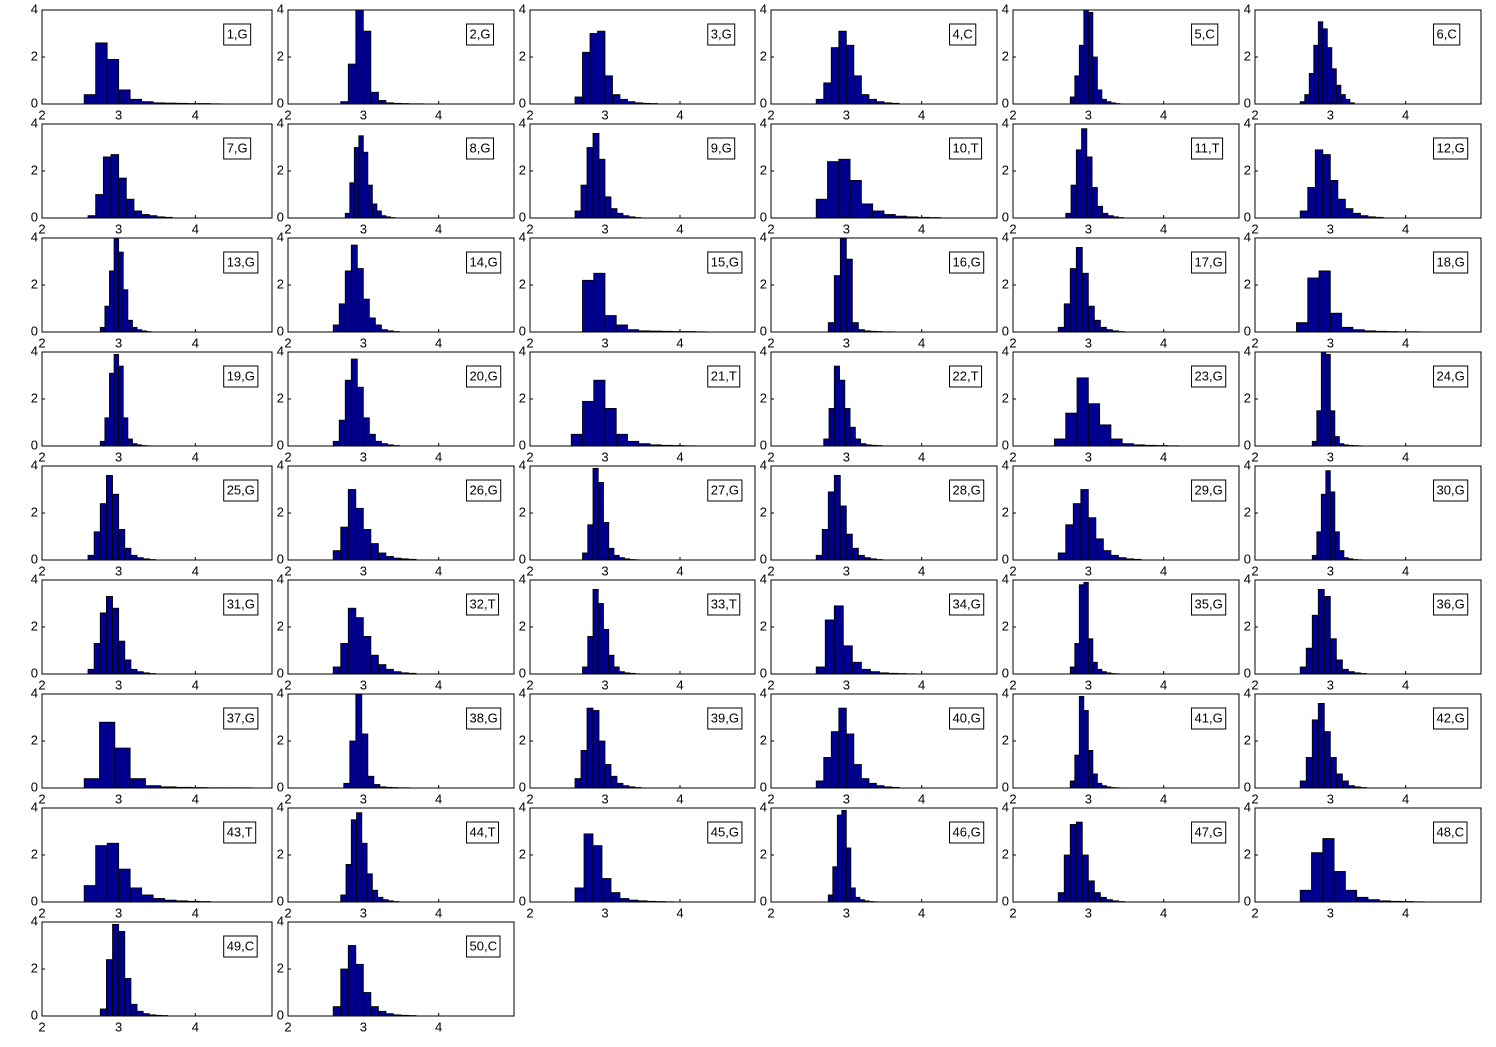  Describe the element at coordinates (483, 603) in the screenshot. I see `annotation: 32,T` at that location.